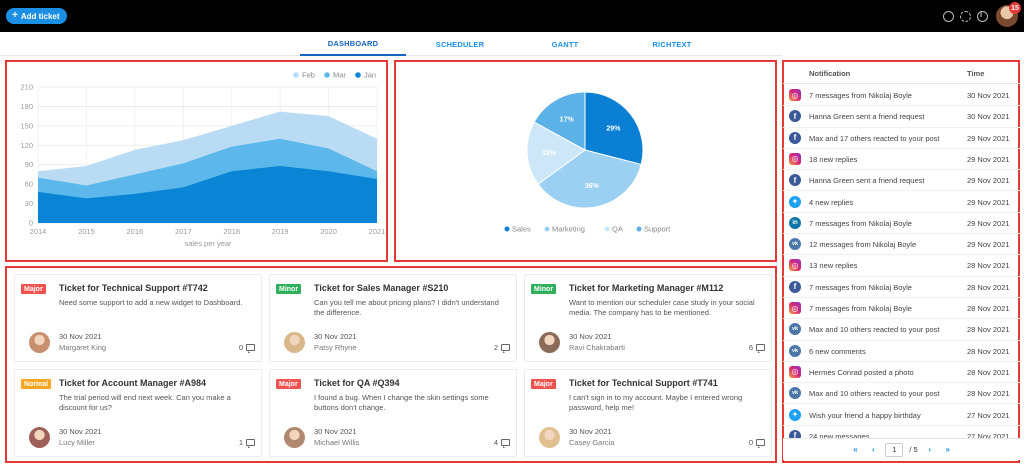 The width and height of the screenshot is (1024, 467). I want to click on area-series-jan, so click(207, 194).